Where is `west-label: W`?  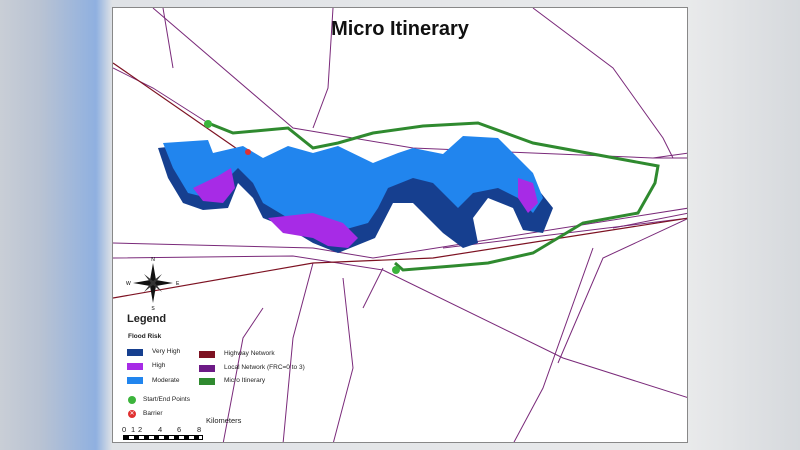 west-label: W is located at coordinates (128, 284).